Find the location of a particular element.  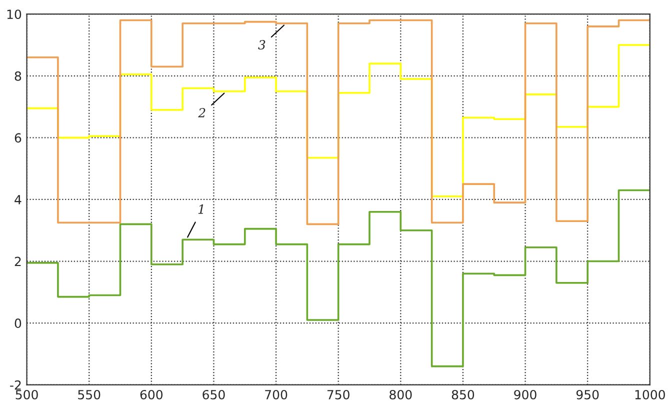

x-tick-label: 1000 is located at coordinates (650, 395).